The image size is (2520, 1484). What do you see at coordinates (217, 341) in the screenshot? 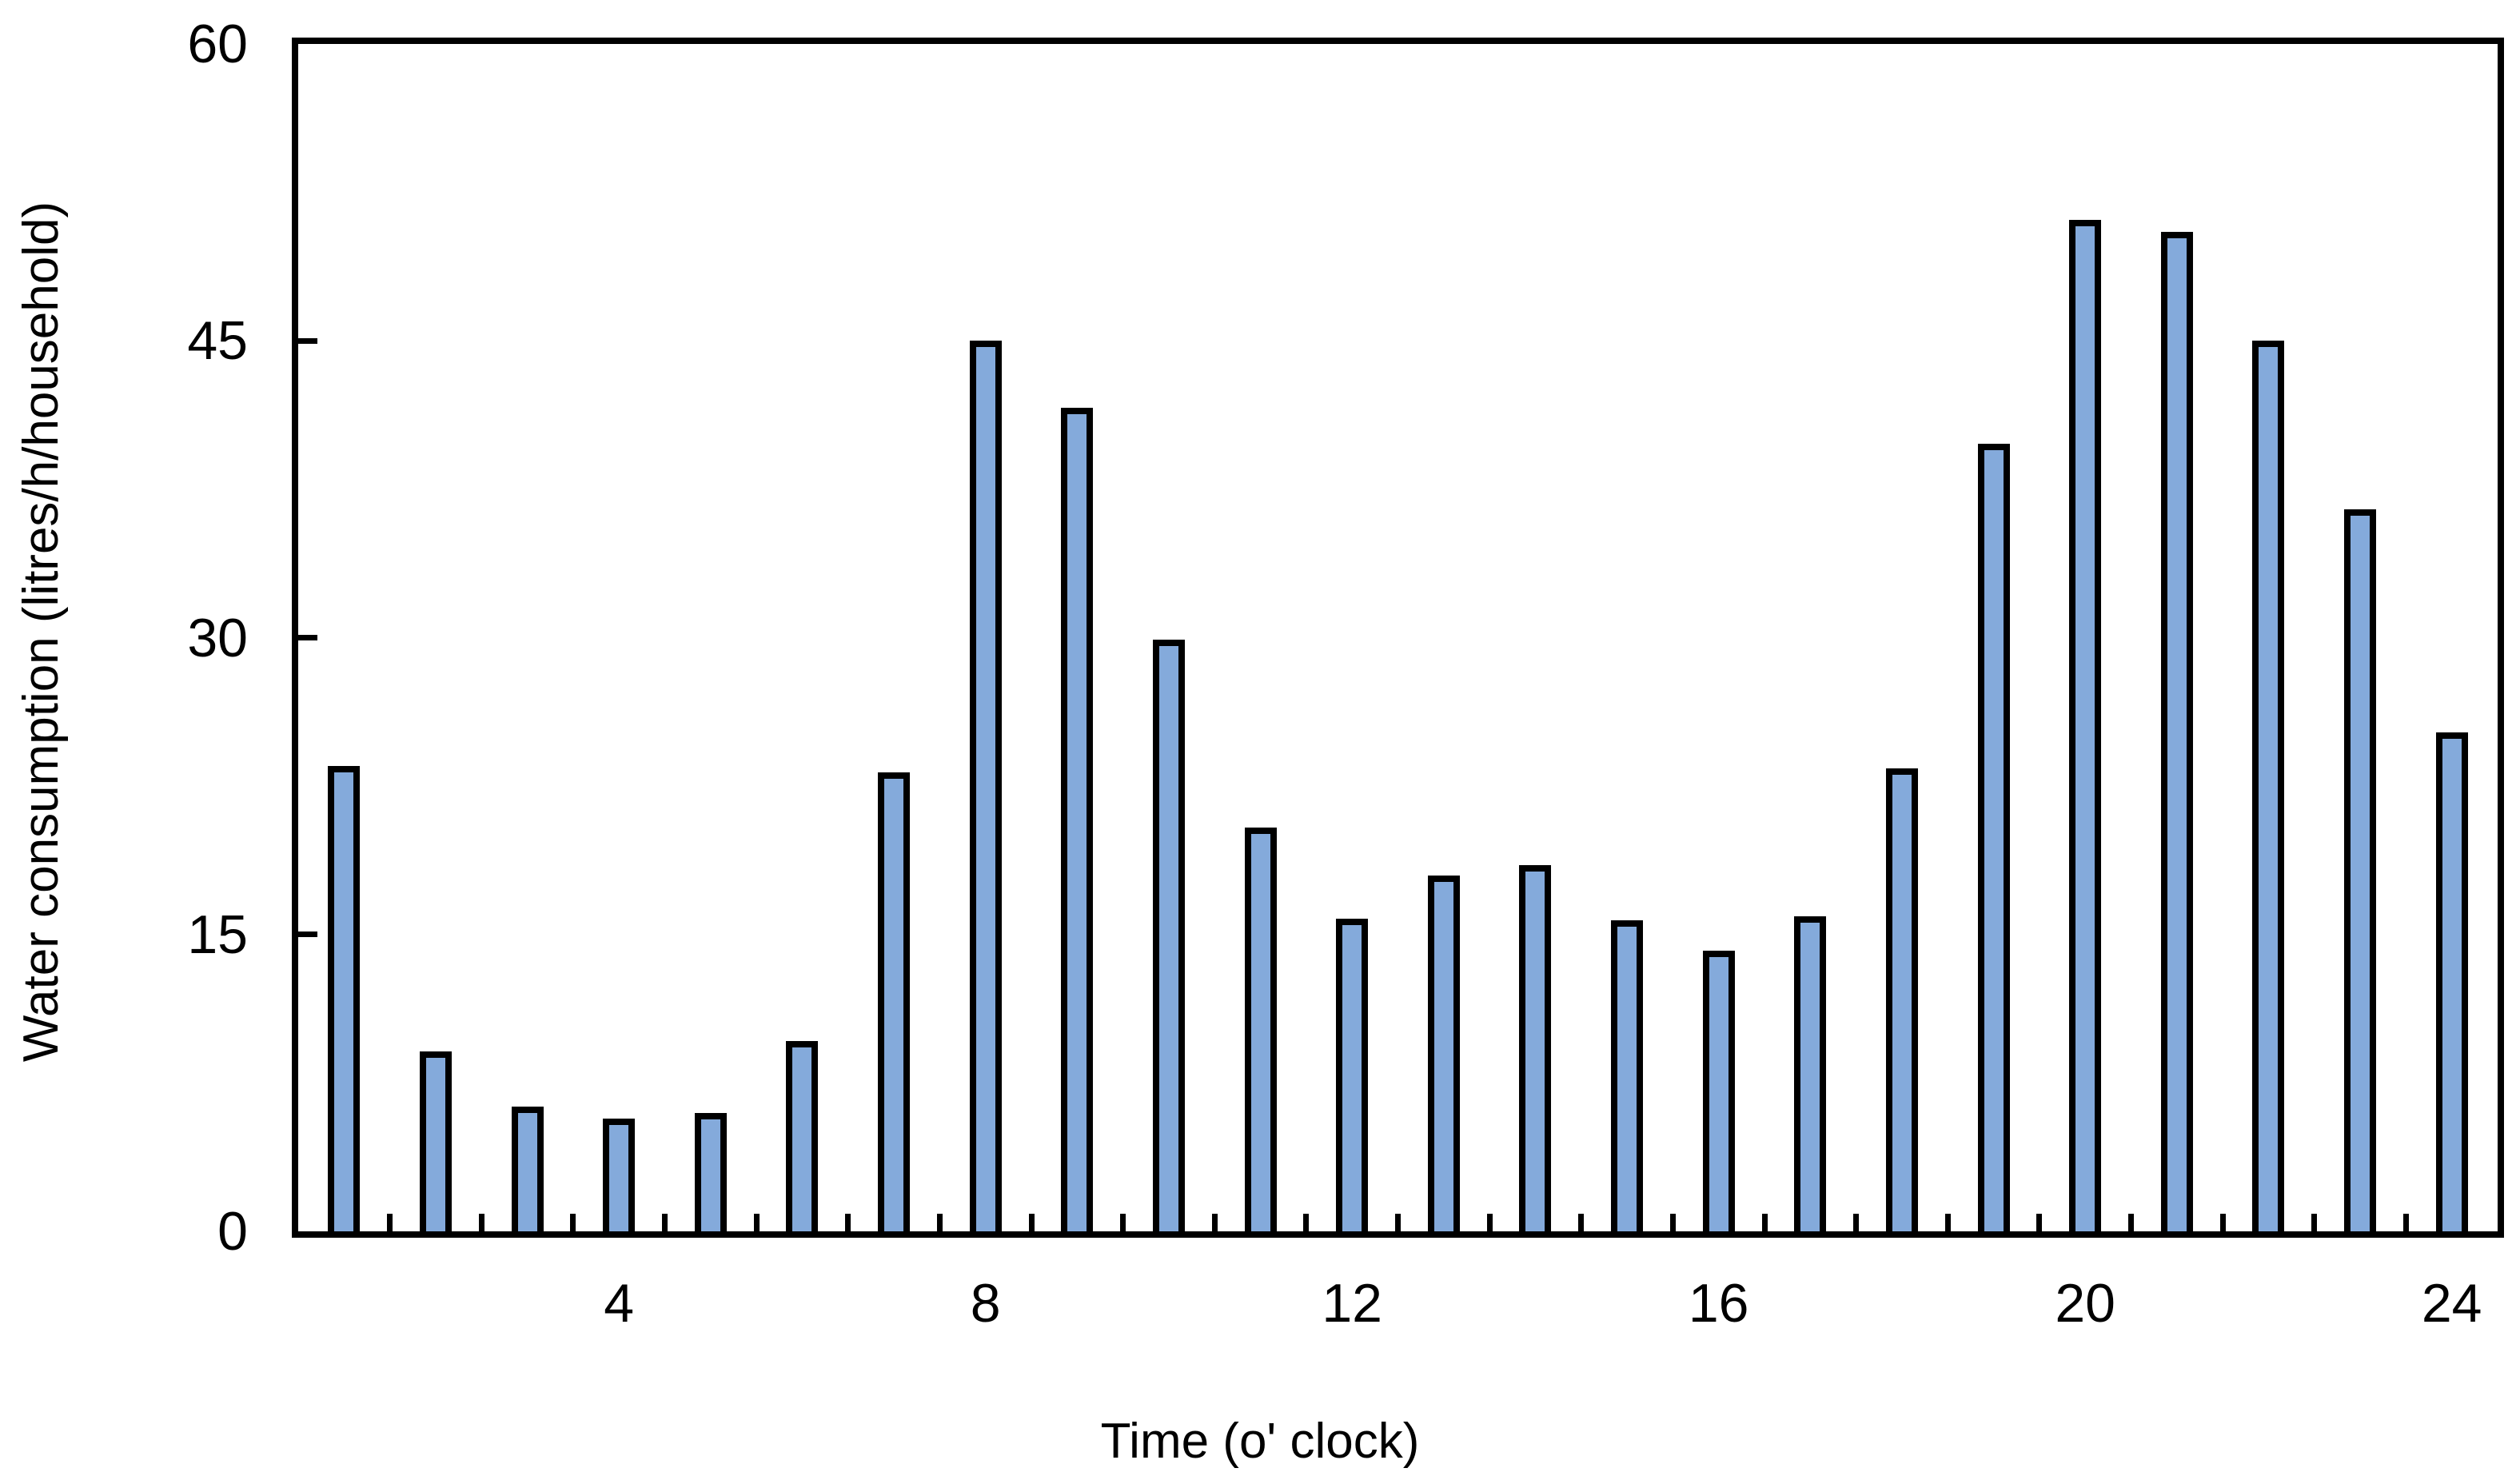
I see `y-tick-label-45: 45` at bounding box center [217, 341].